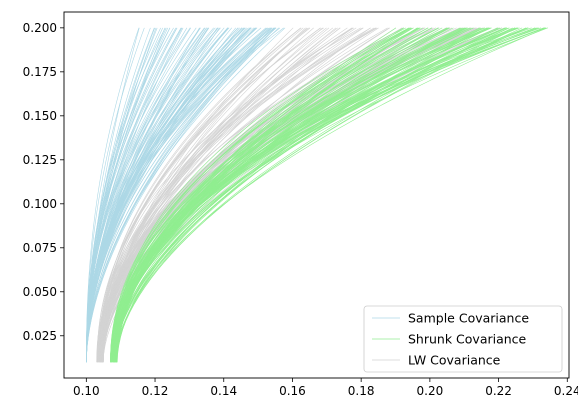 This screenshot has width=578, height=413. Describe the element at coordinates (454, 360) in the screenshot. I see `legend-label: LW Covariance` at that location.